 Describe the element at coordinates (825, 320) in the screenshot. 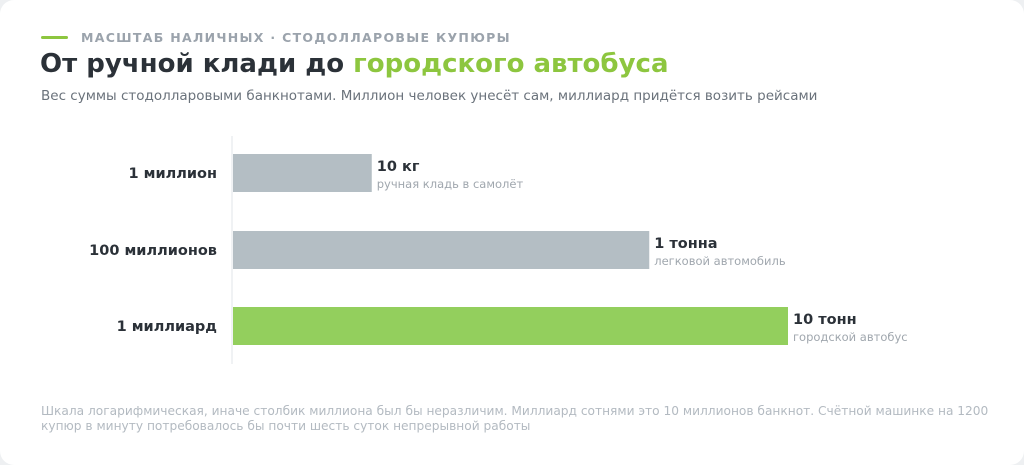

I see `value-label: 10 тонн` at that location.